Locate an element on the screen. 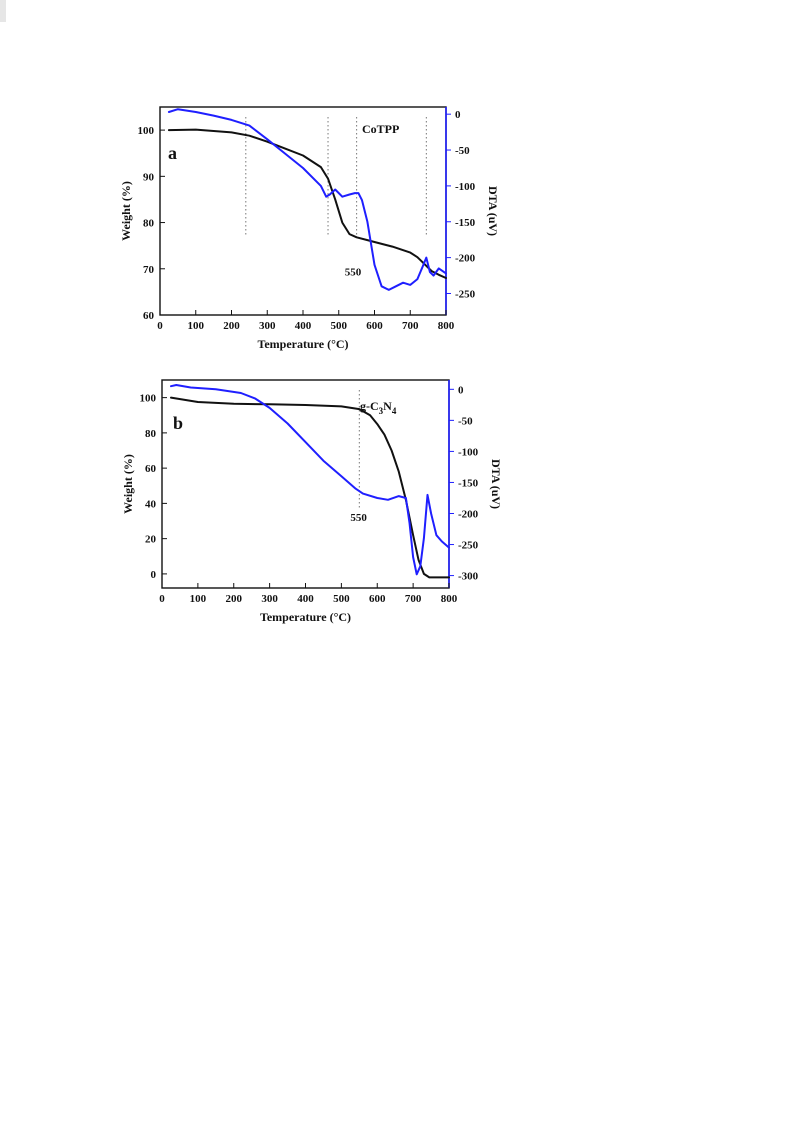 The height and width of the screenshot is (1121, 793). panel-b-y-right-tick-label: -300 is located at coordinates (468, 577).